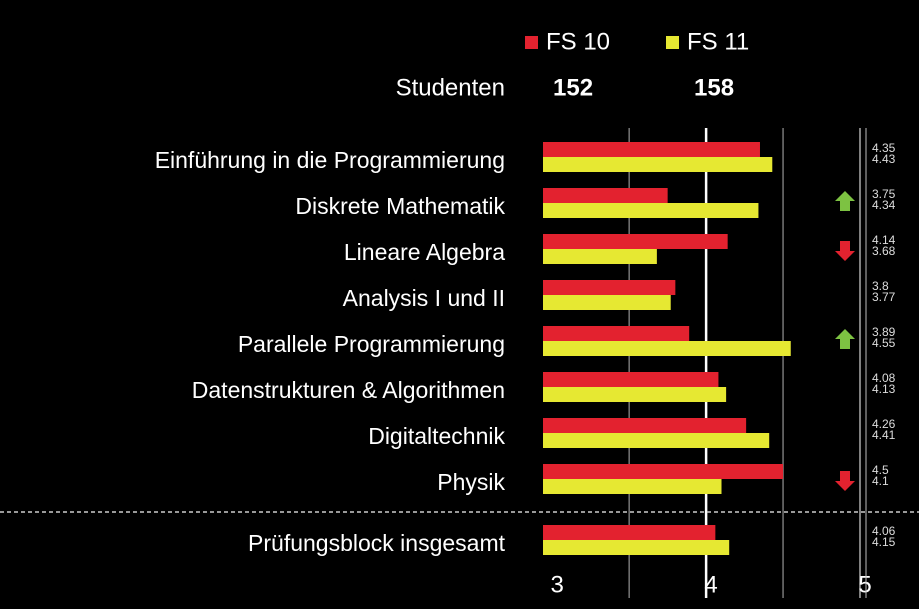  What do you see at coordinates (884, 343) in the screenshot?
I see `value-label: 4.55` at bounding box center [884, 343].